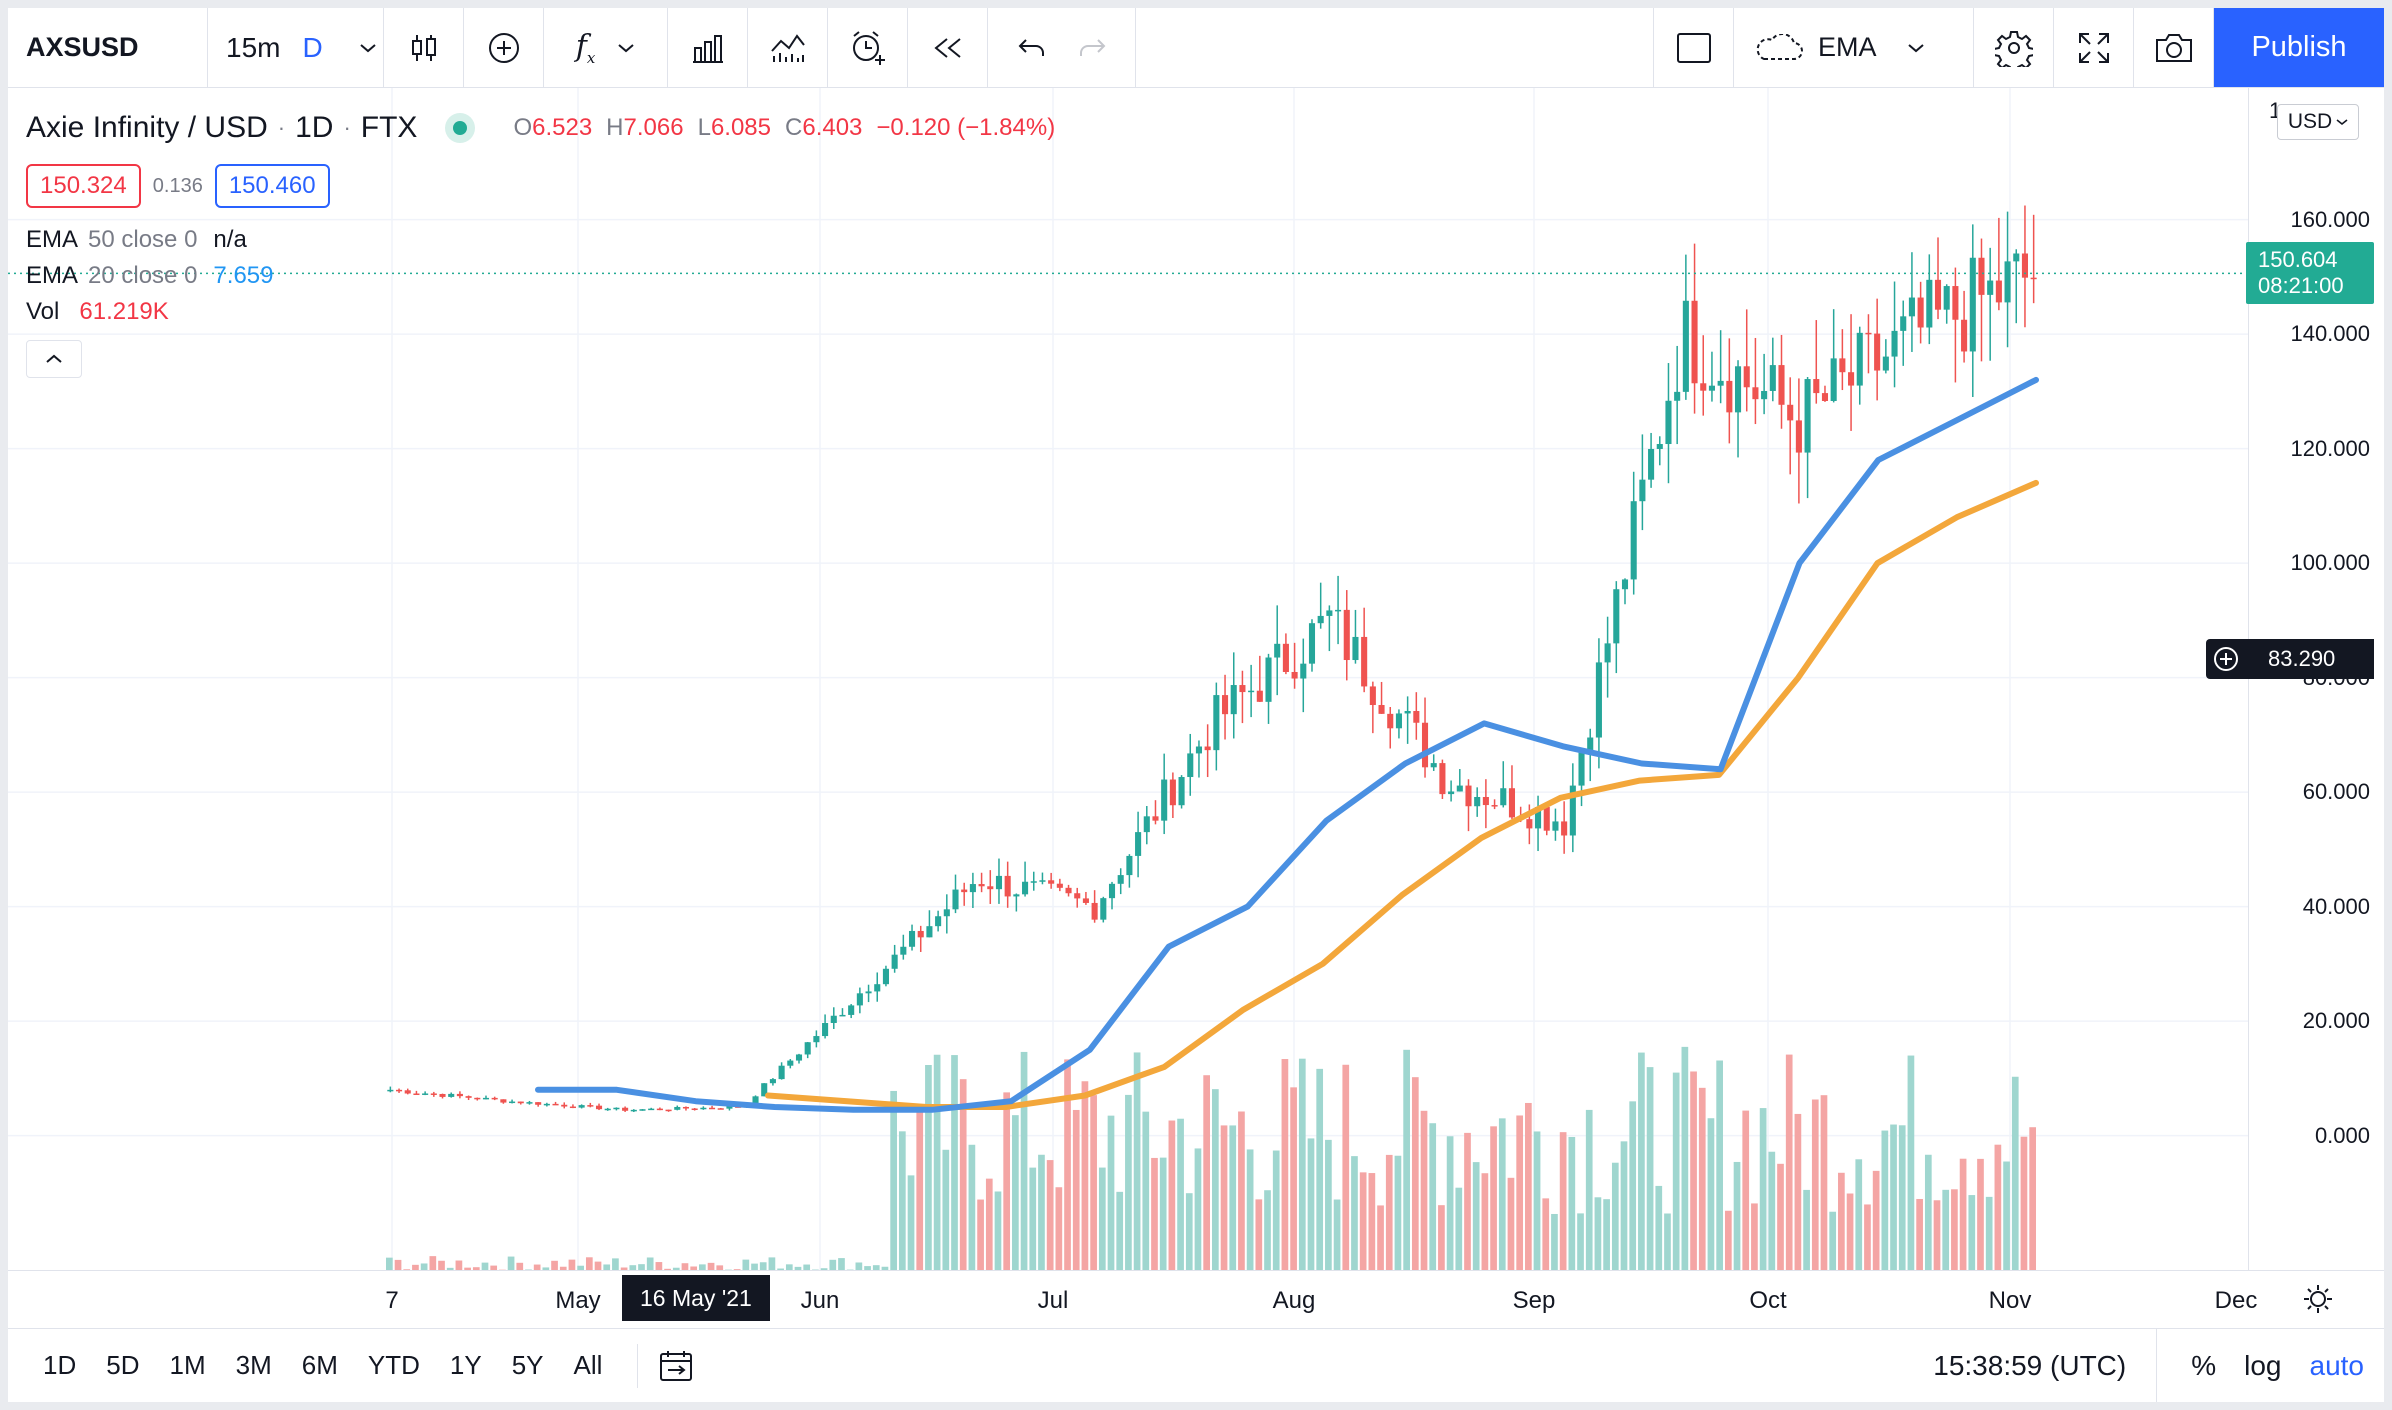  I want to click on fullscreen-icon, so click(2094, 47).